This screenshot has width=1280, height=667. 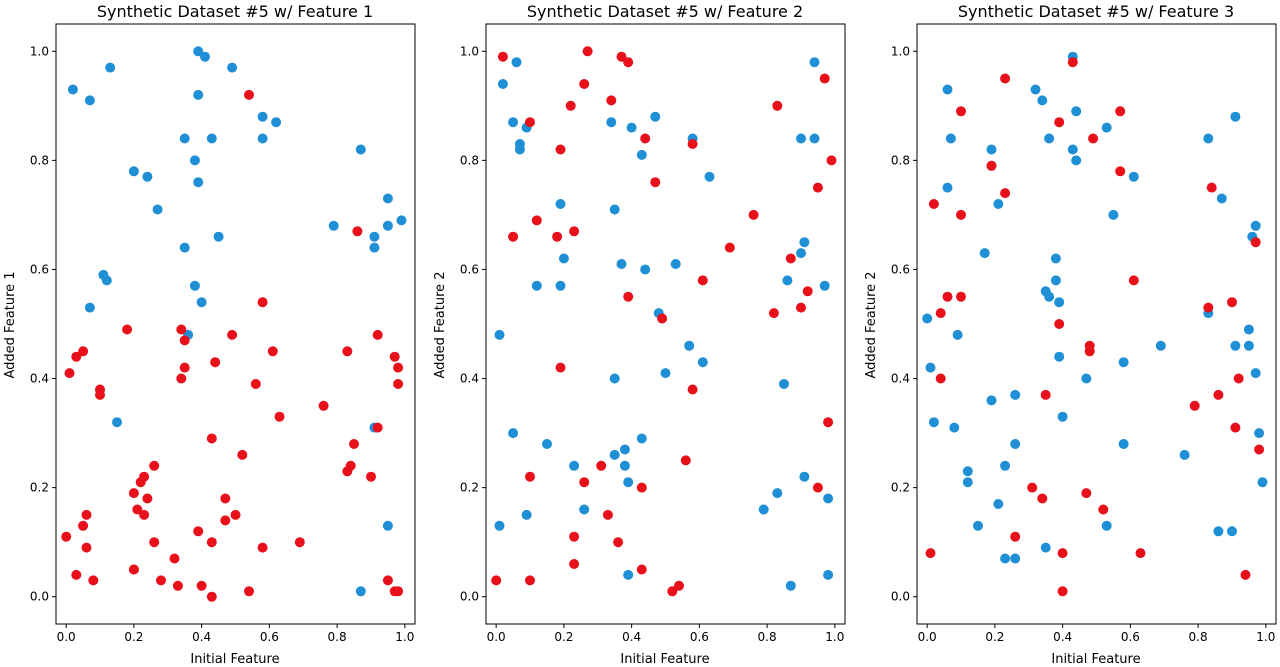 I want to click on subplot-3-ylabel: Added Feature 2, so click(x=871, y=324).